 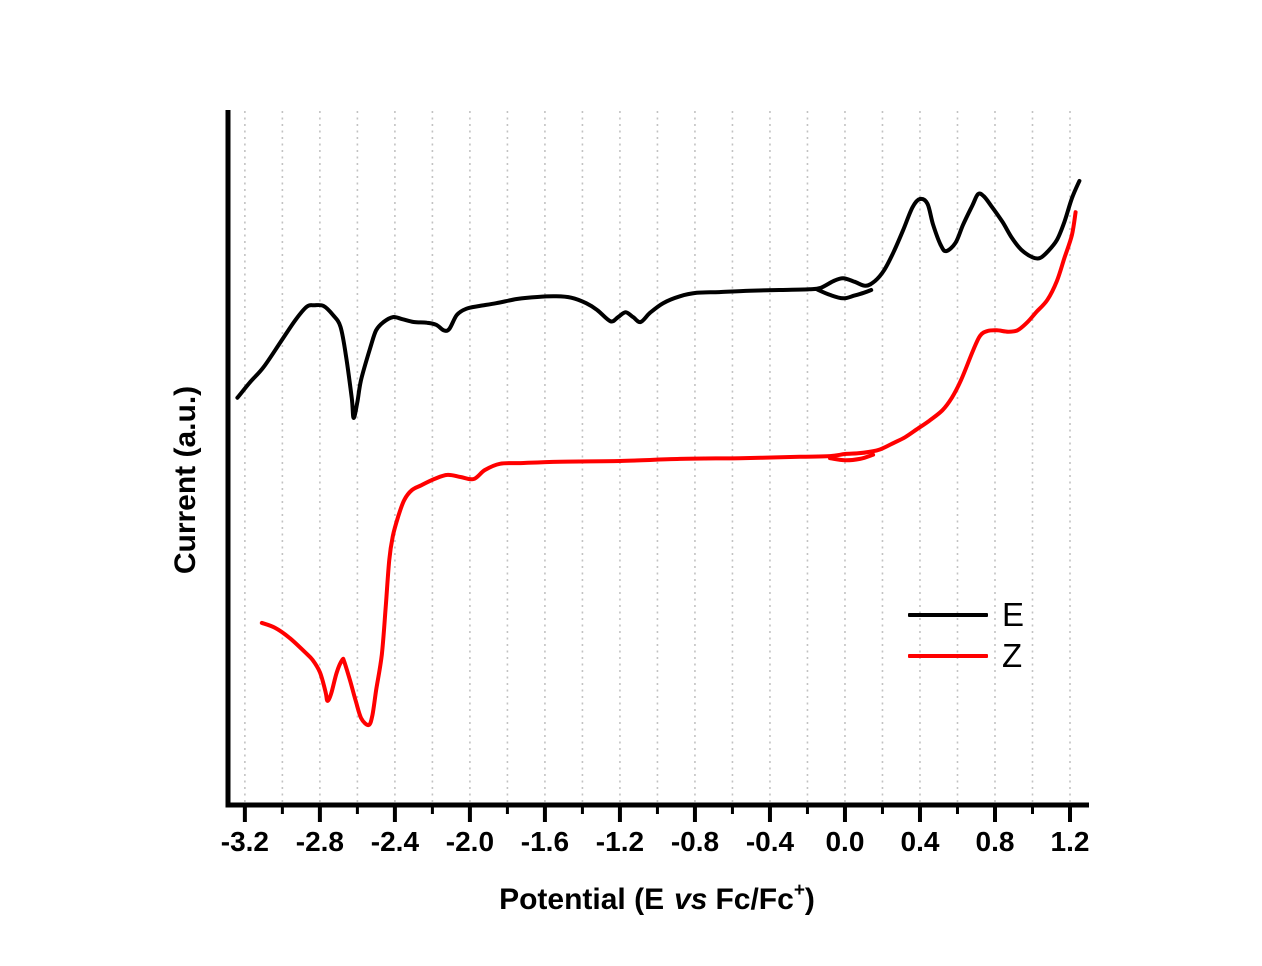 What do you see at coordinates (845, 841) in the screenshot?
I see `x-tick-label: 0.0` at bounding box center [845, 841].